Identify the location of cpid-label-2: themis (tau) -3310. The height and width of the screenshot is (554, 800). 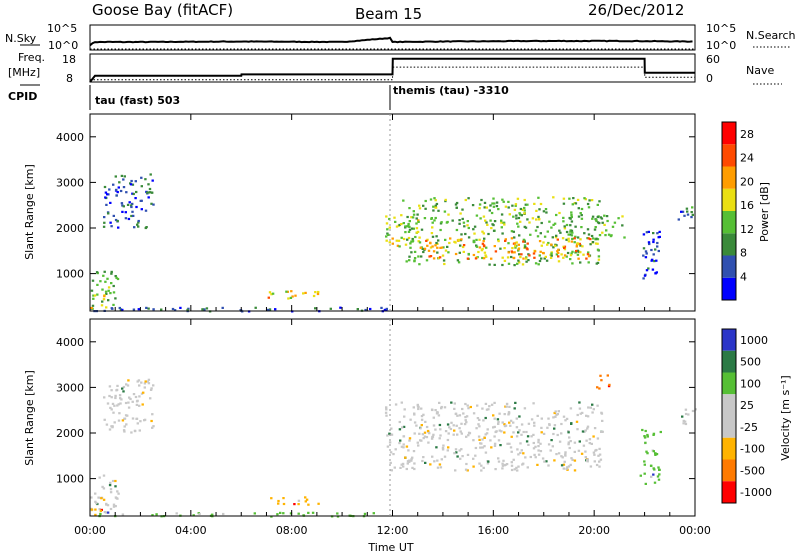
(451, 90).